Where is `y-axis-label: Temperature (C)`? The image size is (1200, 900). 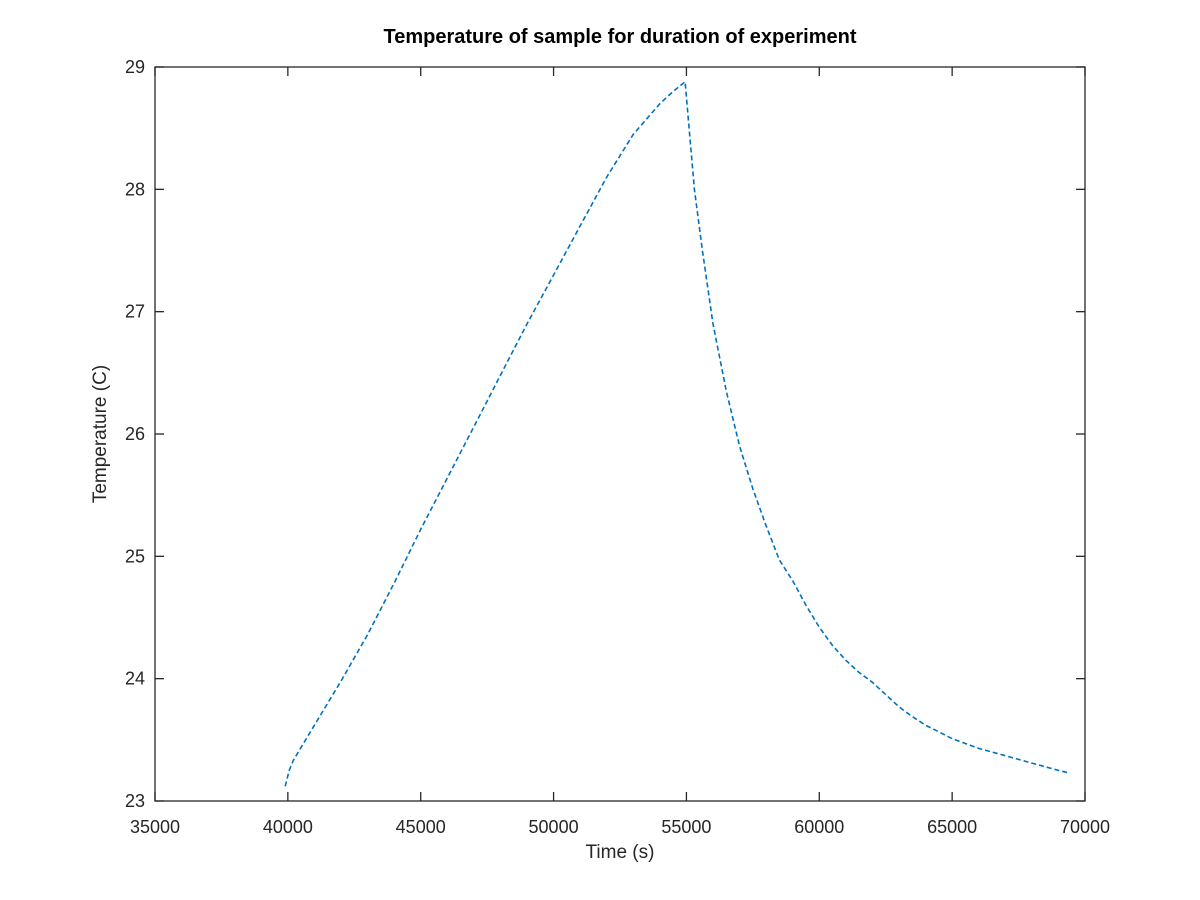 y-axis-label: Temperature (C) is located at coordinates (100, 434).